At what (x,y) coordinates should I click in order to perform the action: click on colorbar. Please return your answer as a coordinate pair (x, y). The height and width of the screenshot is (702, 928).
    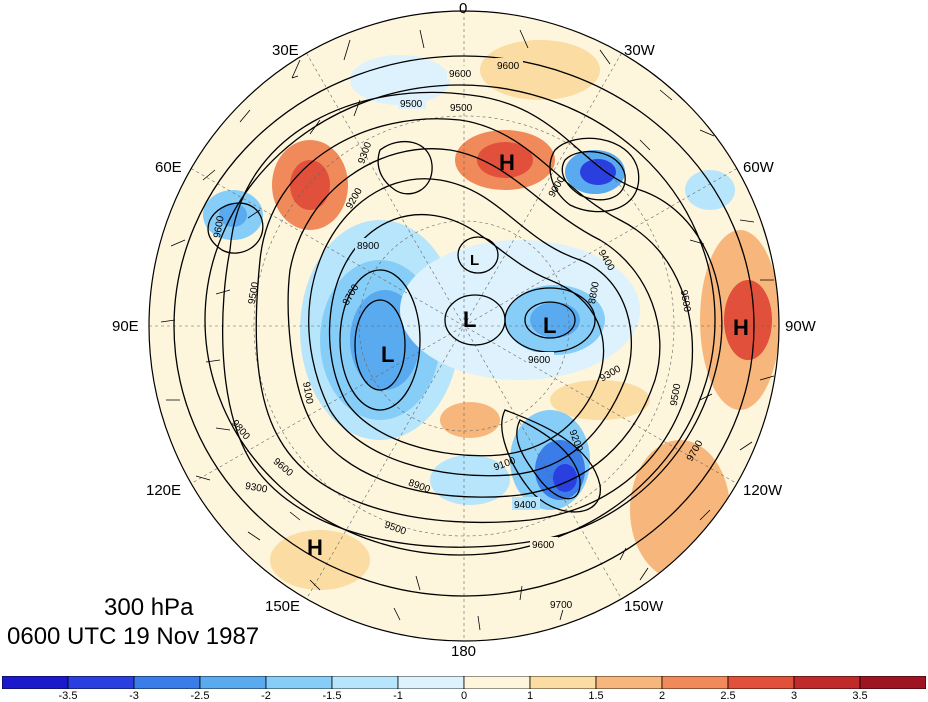
    Looking at the image, I should click on (464, 682).